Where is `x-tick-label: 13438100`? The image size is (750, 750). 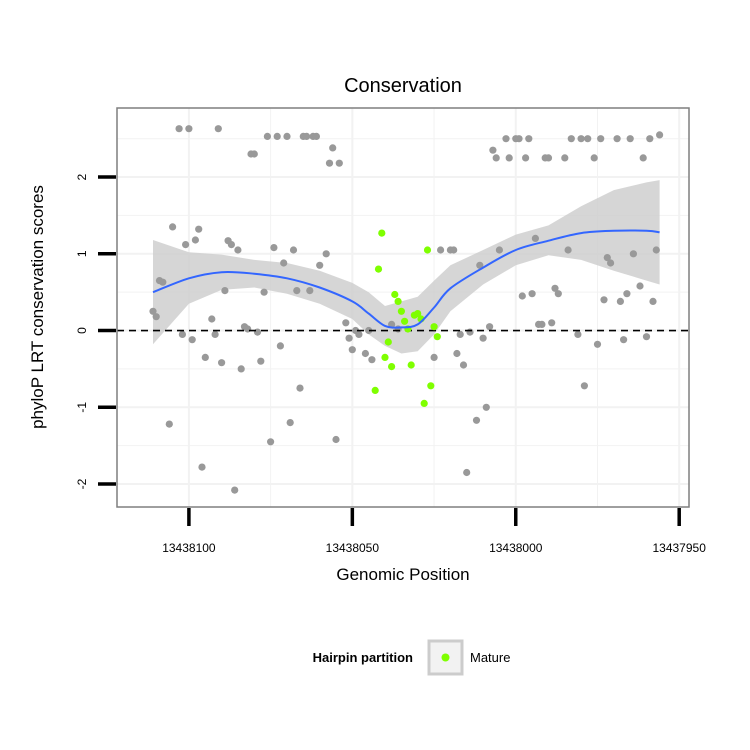 x-tick-label: 13438100 is located at coordinates (189, 548).